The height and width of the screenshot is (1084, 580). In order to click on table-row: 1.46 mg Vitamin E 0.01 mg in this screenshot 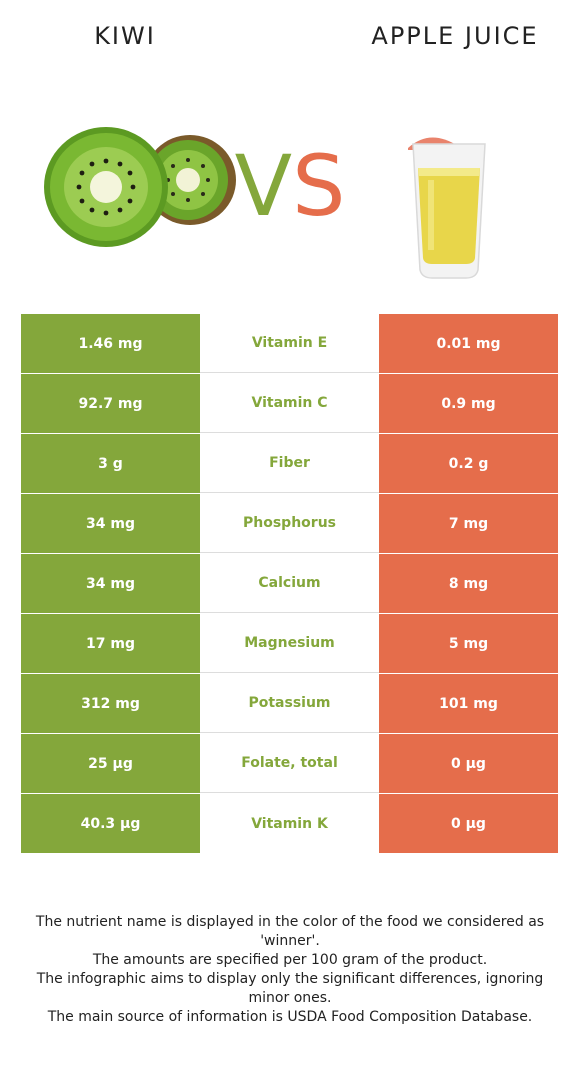, I will do `click(289, 344)`.